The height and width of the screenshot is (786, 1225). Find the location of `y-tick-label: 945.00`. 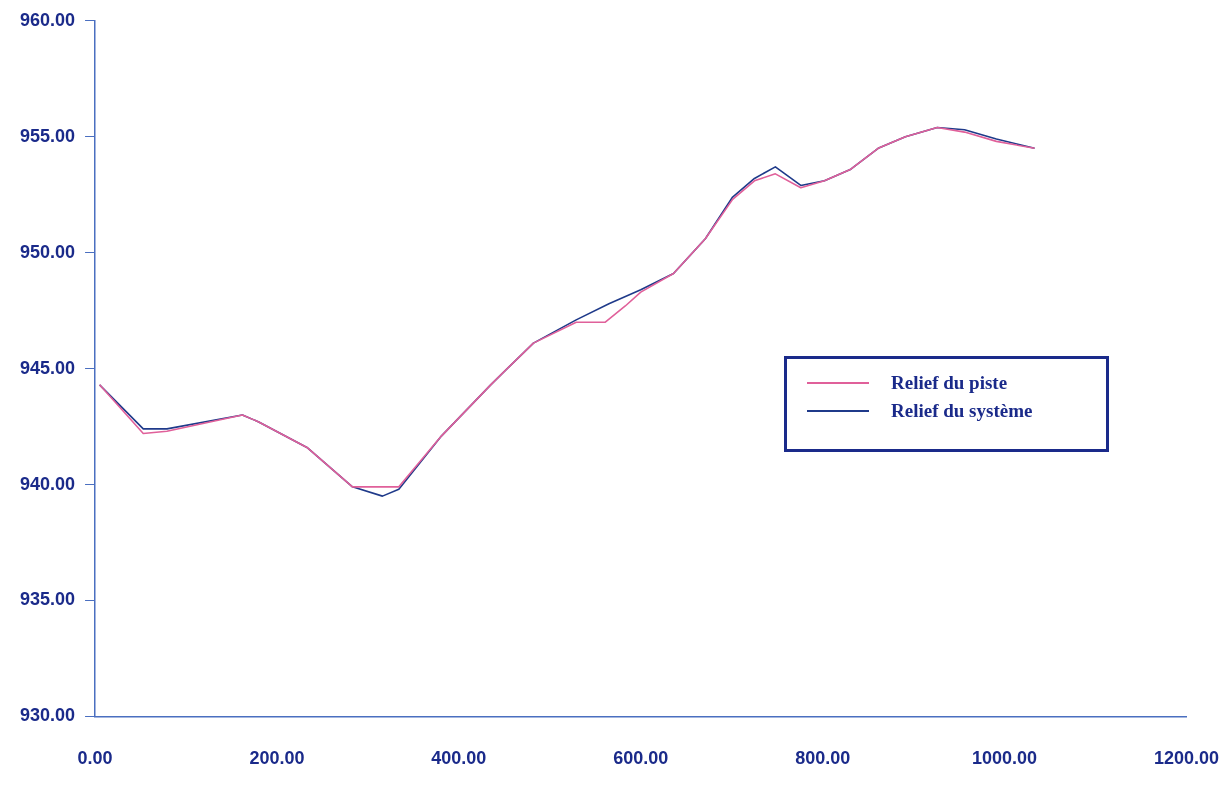

y-tick-label: 945.00 is located at coordinates (47, 367).